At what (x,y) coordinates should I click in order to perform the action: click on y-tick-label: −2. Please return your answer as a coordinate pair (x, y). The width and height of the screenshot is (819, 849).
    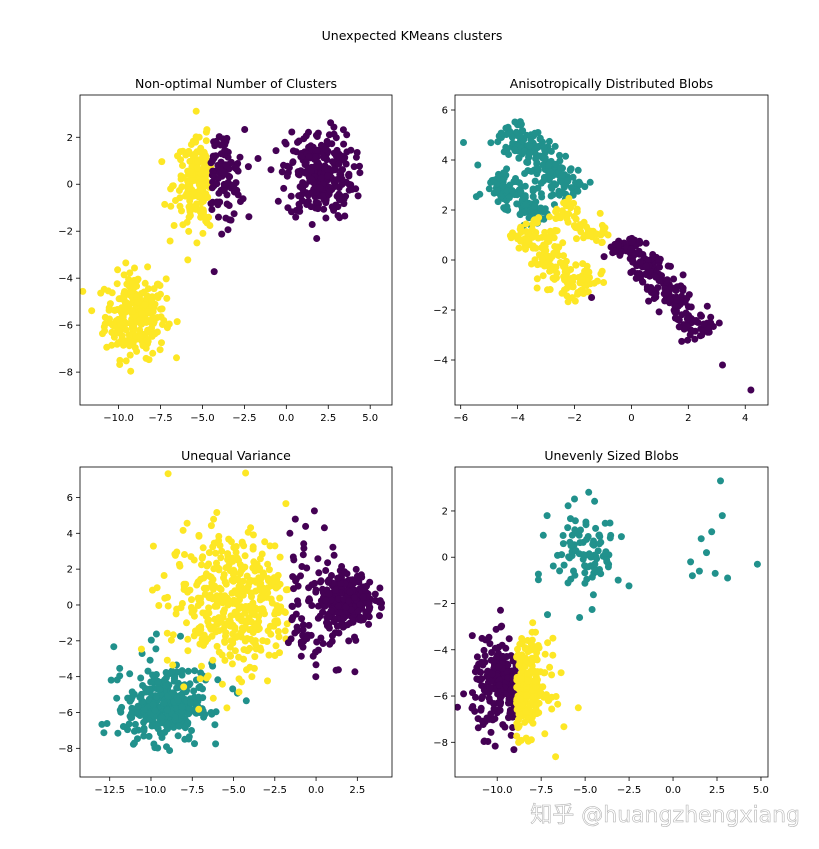
    Looking at the image, I should click on (65, 641).